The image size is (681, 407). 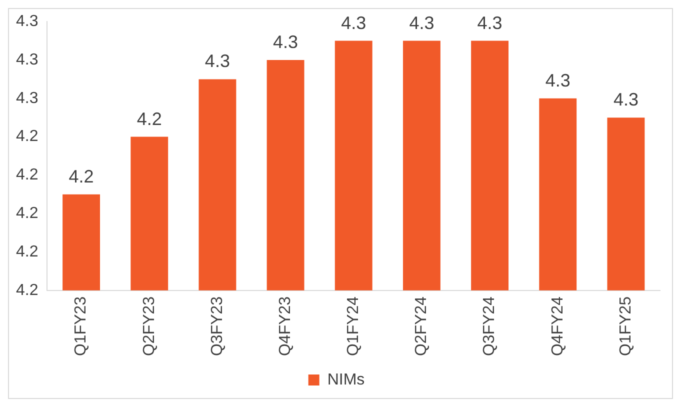 I want to click on legend-label: NIMs, so click(x=346, y=379).